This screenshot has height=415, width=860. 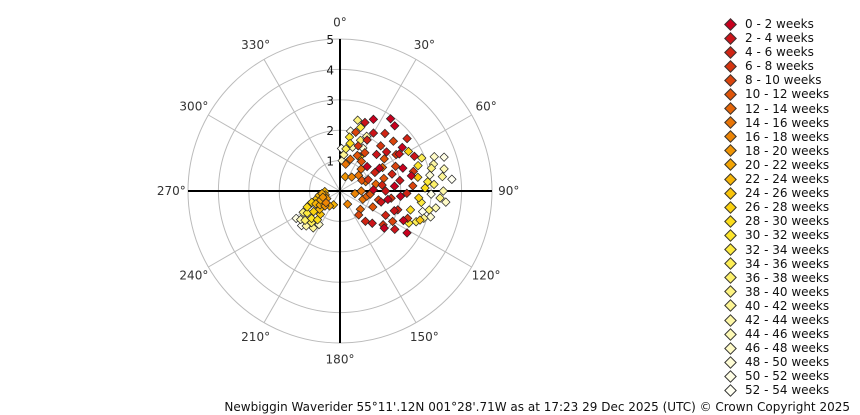 I want to click on legend-label: 50 - 52 weeks, so click(x=787, y=376).